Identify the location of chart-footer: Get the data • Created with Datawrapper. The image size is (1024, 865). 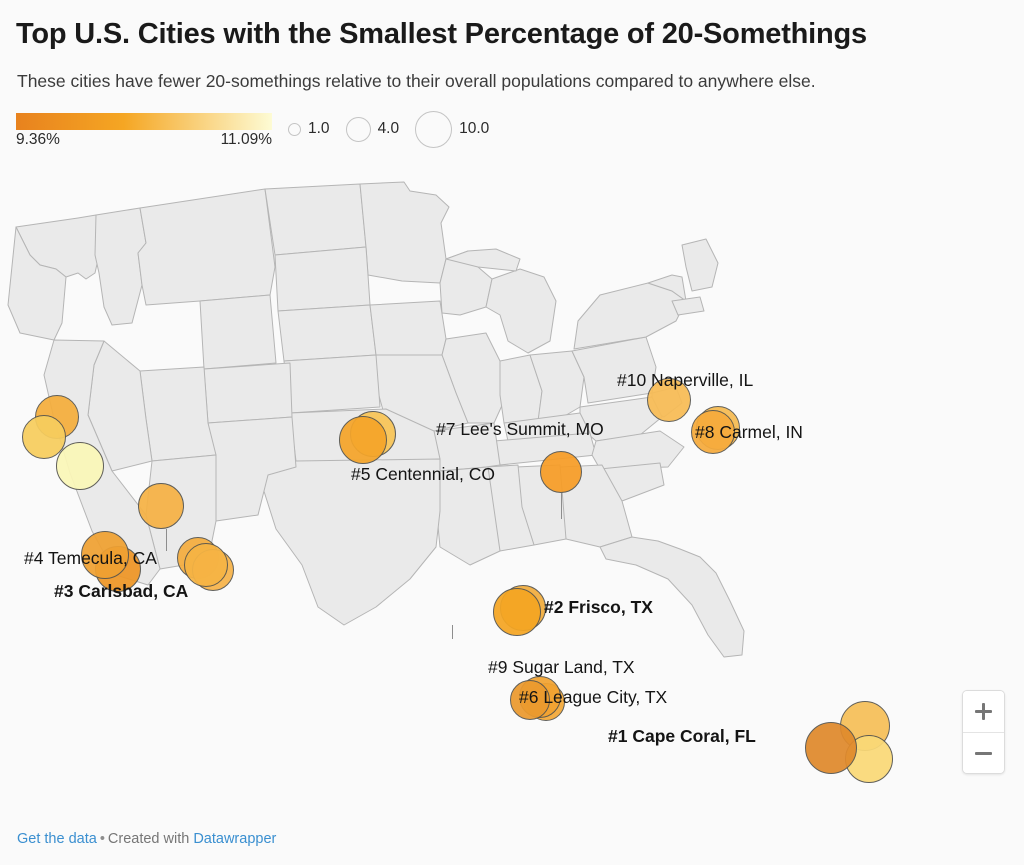
(146, 839).